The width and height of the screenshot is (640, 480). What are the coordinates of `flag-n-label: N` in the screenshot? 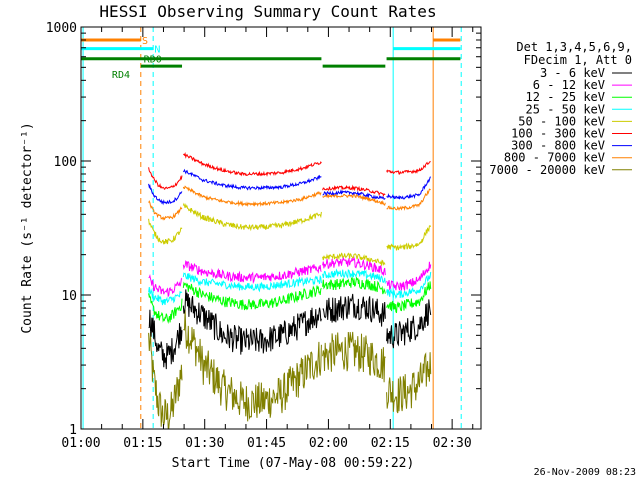 It's located at (157, 50).